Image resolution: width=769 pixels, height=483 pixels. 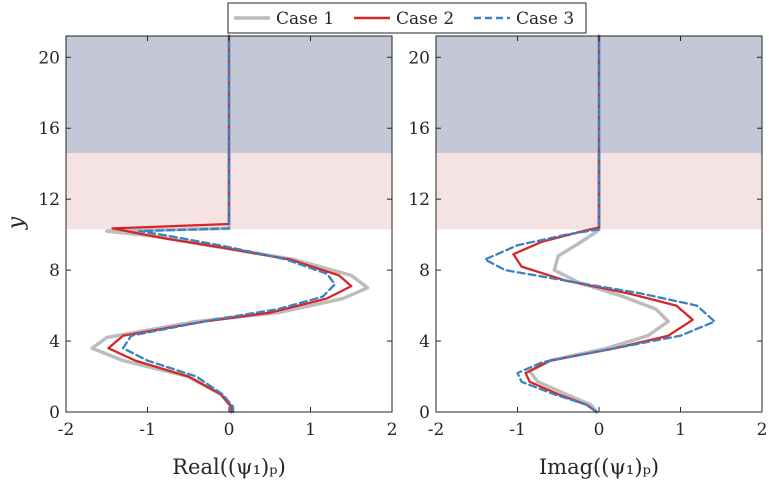 I want to click on legend-box, so click(x=407, y=18).